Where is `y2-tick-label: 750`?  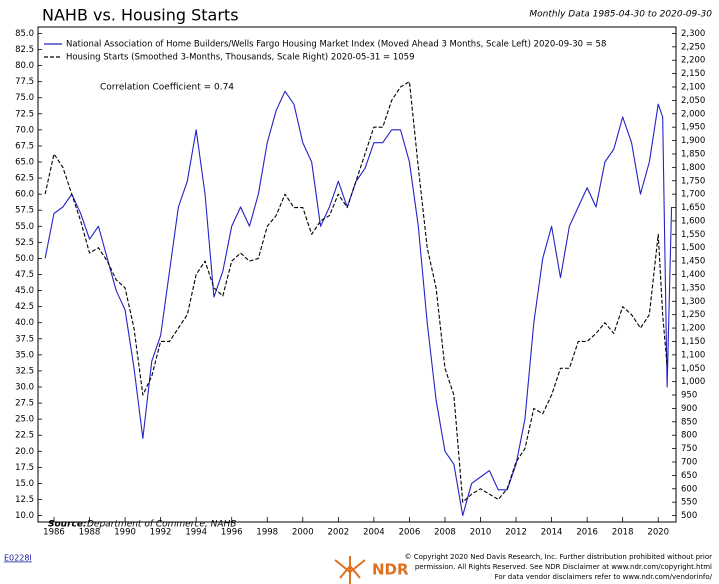 y2-tick-label: 750 is located at coordinates (689, 449).